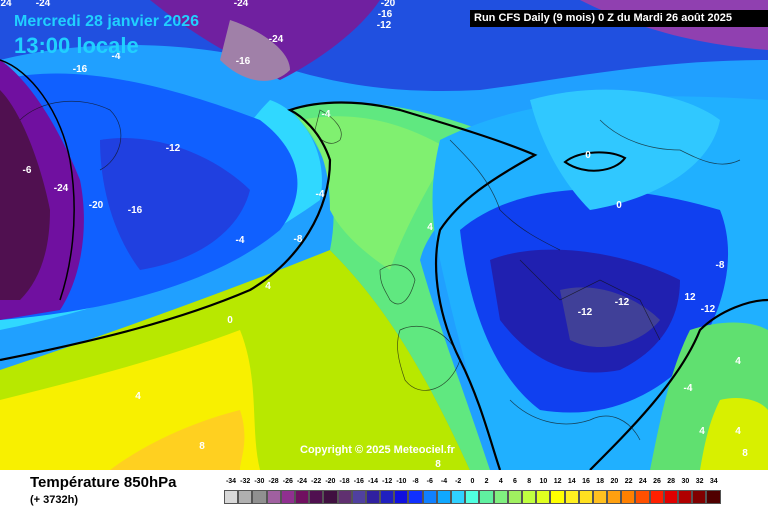  What do you see at coordinates (671, 481) in the screenshot?
I see `scale-label: 28` at bounding box center [671, 481].